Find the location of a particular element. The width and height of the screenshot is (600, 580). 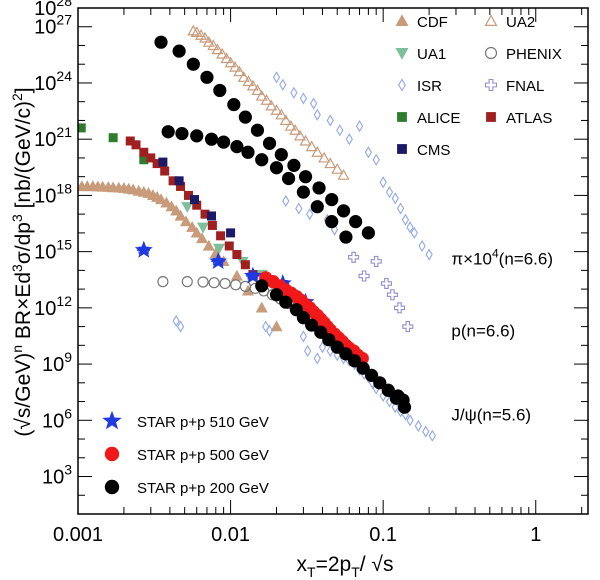

series-alice is located at coordinates (113, 144).